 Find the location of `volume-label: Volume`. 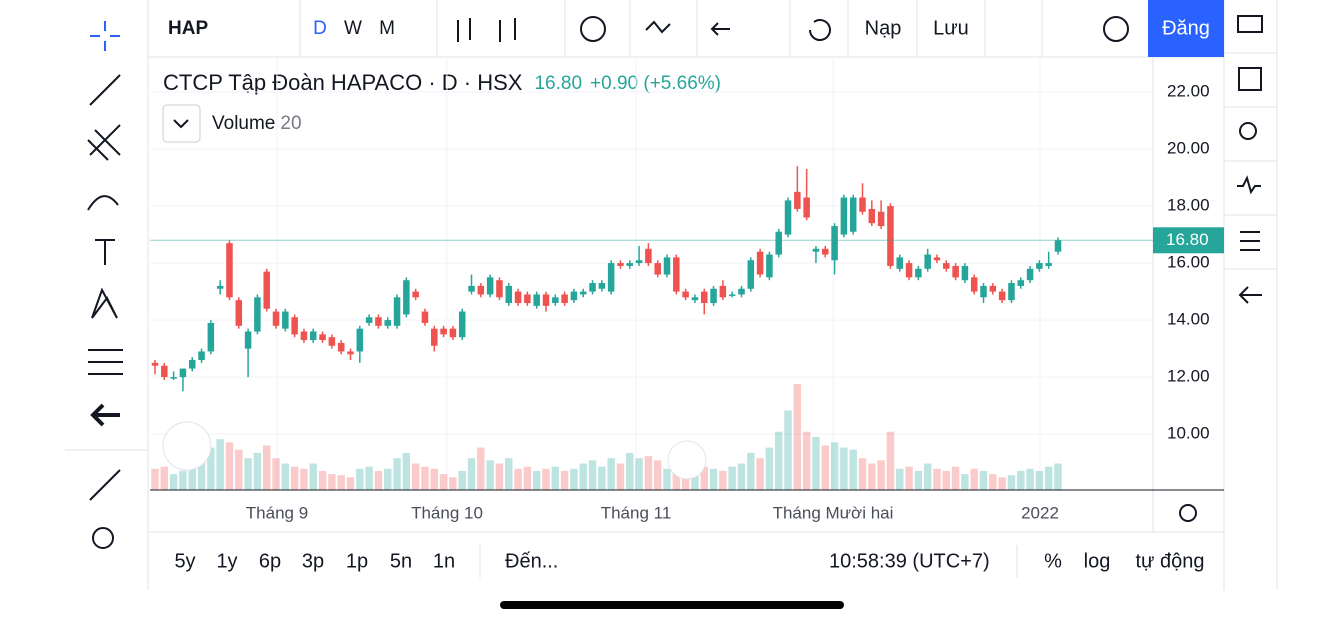

volume-label: Volume is located at coordinates (243, 123).